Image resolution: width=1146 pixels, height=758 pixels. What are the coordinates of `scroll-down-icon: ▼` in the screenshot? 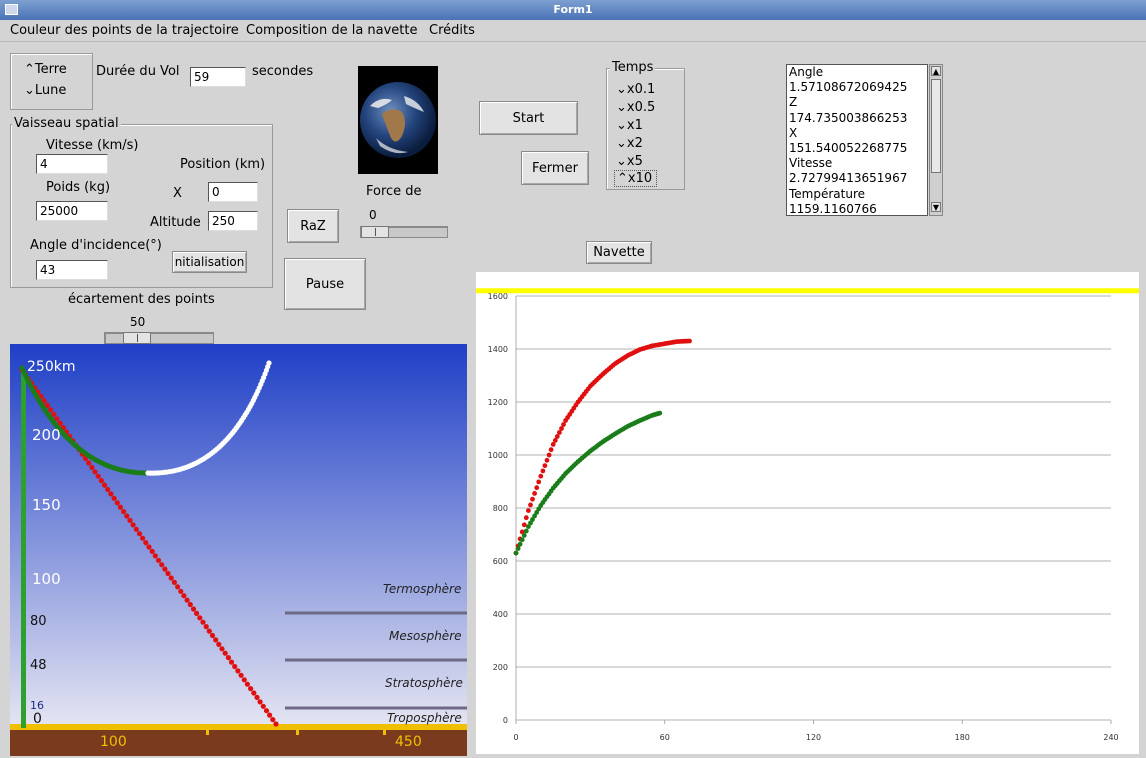 It's located at (936, 207).